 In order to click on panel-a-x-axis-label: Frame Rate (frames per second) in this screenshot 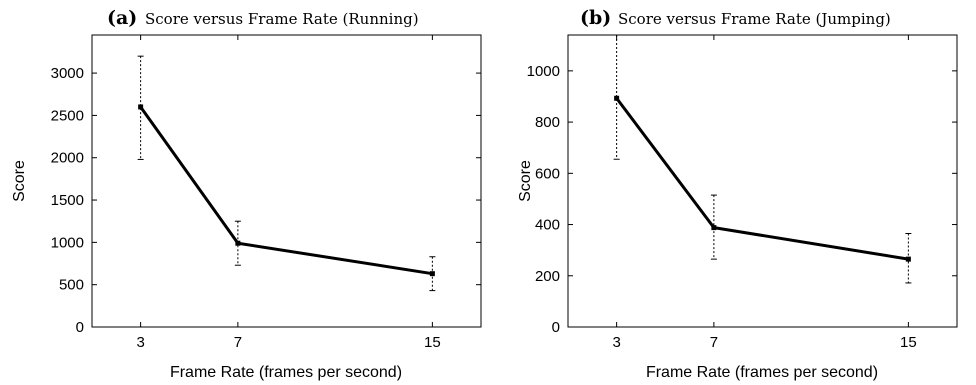, I will do `click(286, 372)`.